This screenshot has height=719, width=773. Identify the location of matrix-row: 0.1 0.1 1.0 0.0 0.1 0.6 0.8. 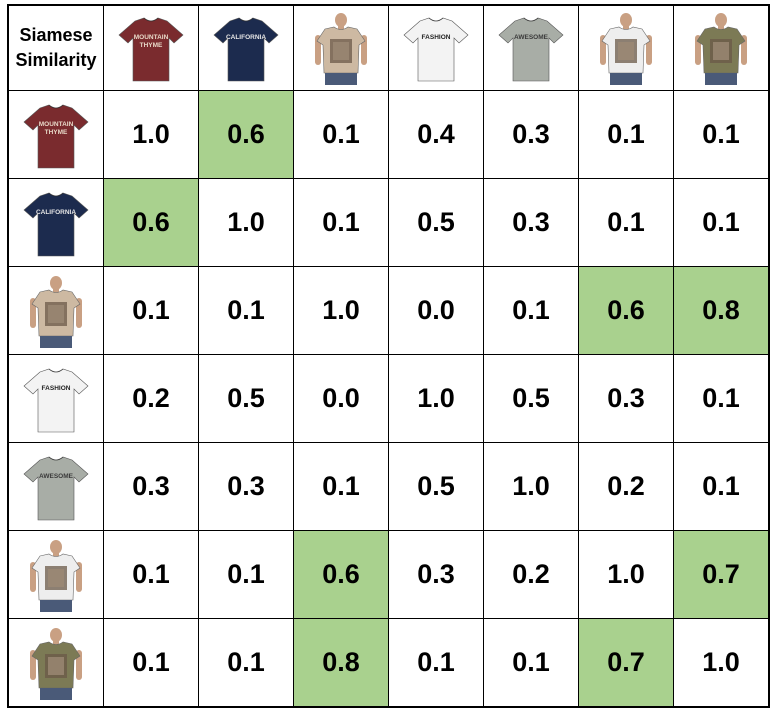
(388, 310).